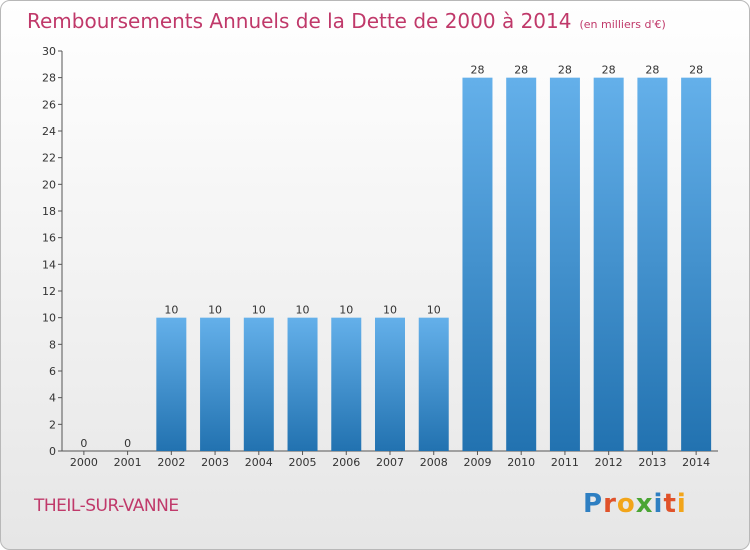 The image size is (750, 550). Describe the element at coordinates (49, 211) in the screenshot. I see `y-tick-label: 18` at that location.